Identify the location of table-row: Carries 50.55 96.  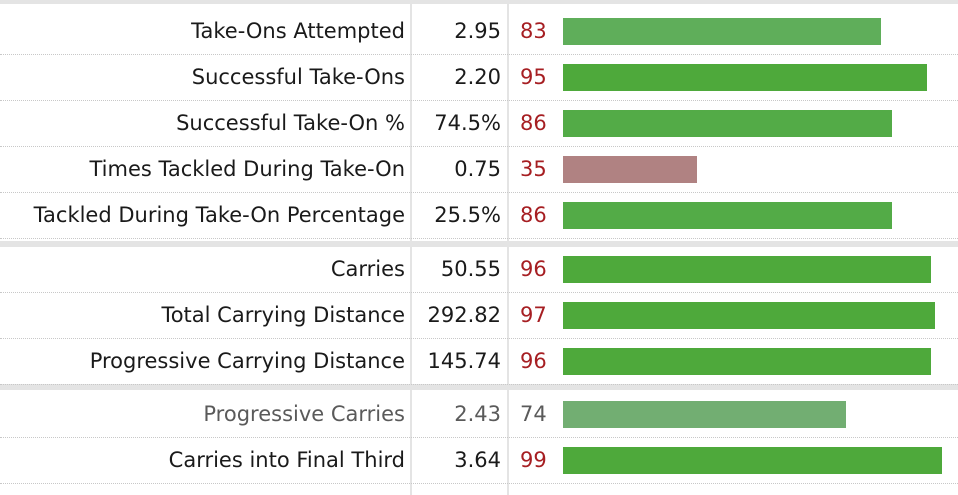
(479, 270).